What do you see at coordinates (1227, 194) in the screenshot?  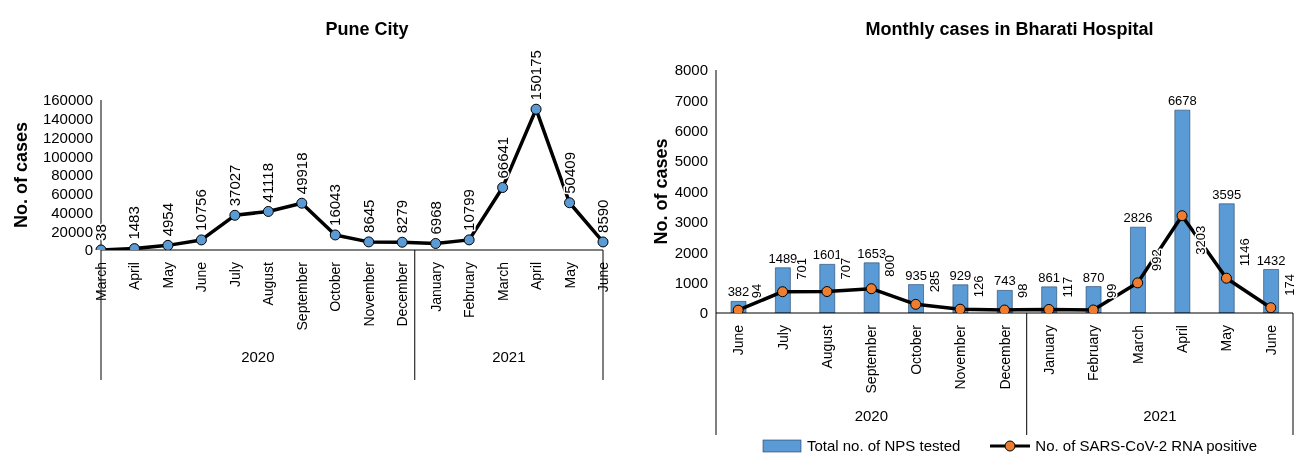 I see `data-label: 3595` at bounding box center [1227, 194].